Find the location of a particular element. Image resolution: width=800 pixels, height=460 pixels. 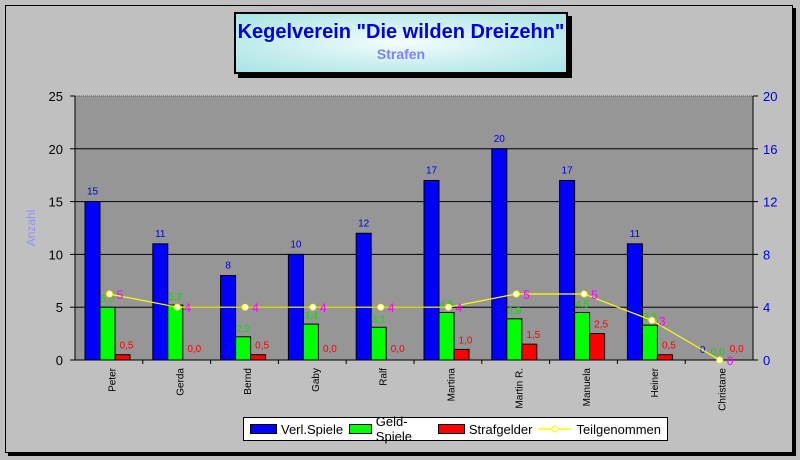

x-tick-label: Gaby is located at coordinates (316, 380).